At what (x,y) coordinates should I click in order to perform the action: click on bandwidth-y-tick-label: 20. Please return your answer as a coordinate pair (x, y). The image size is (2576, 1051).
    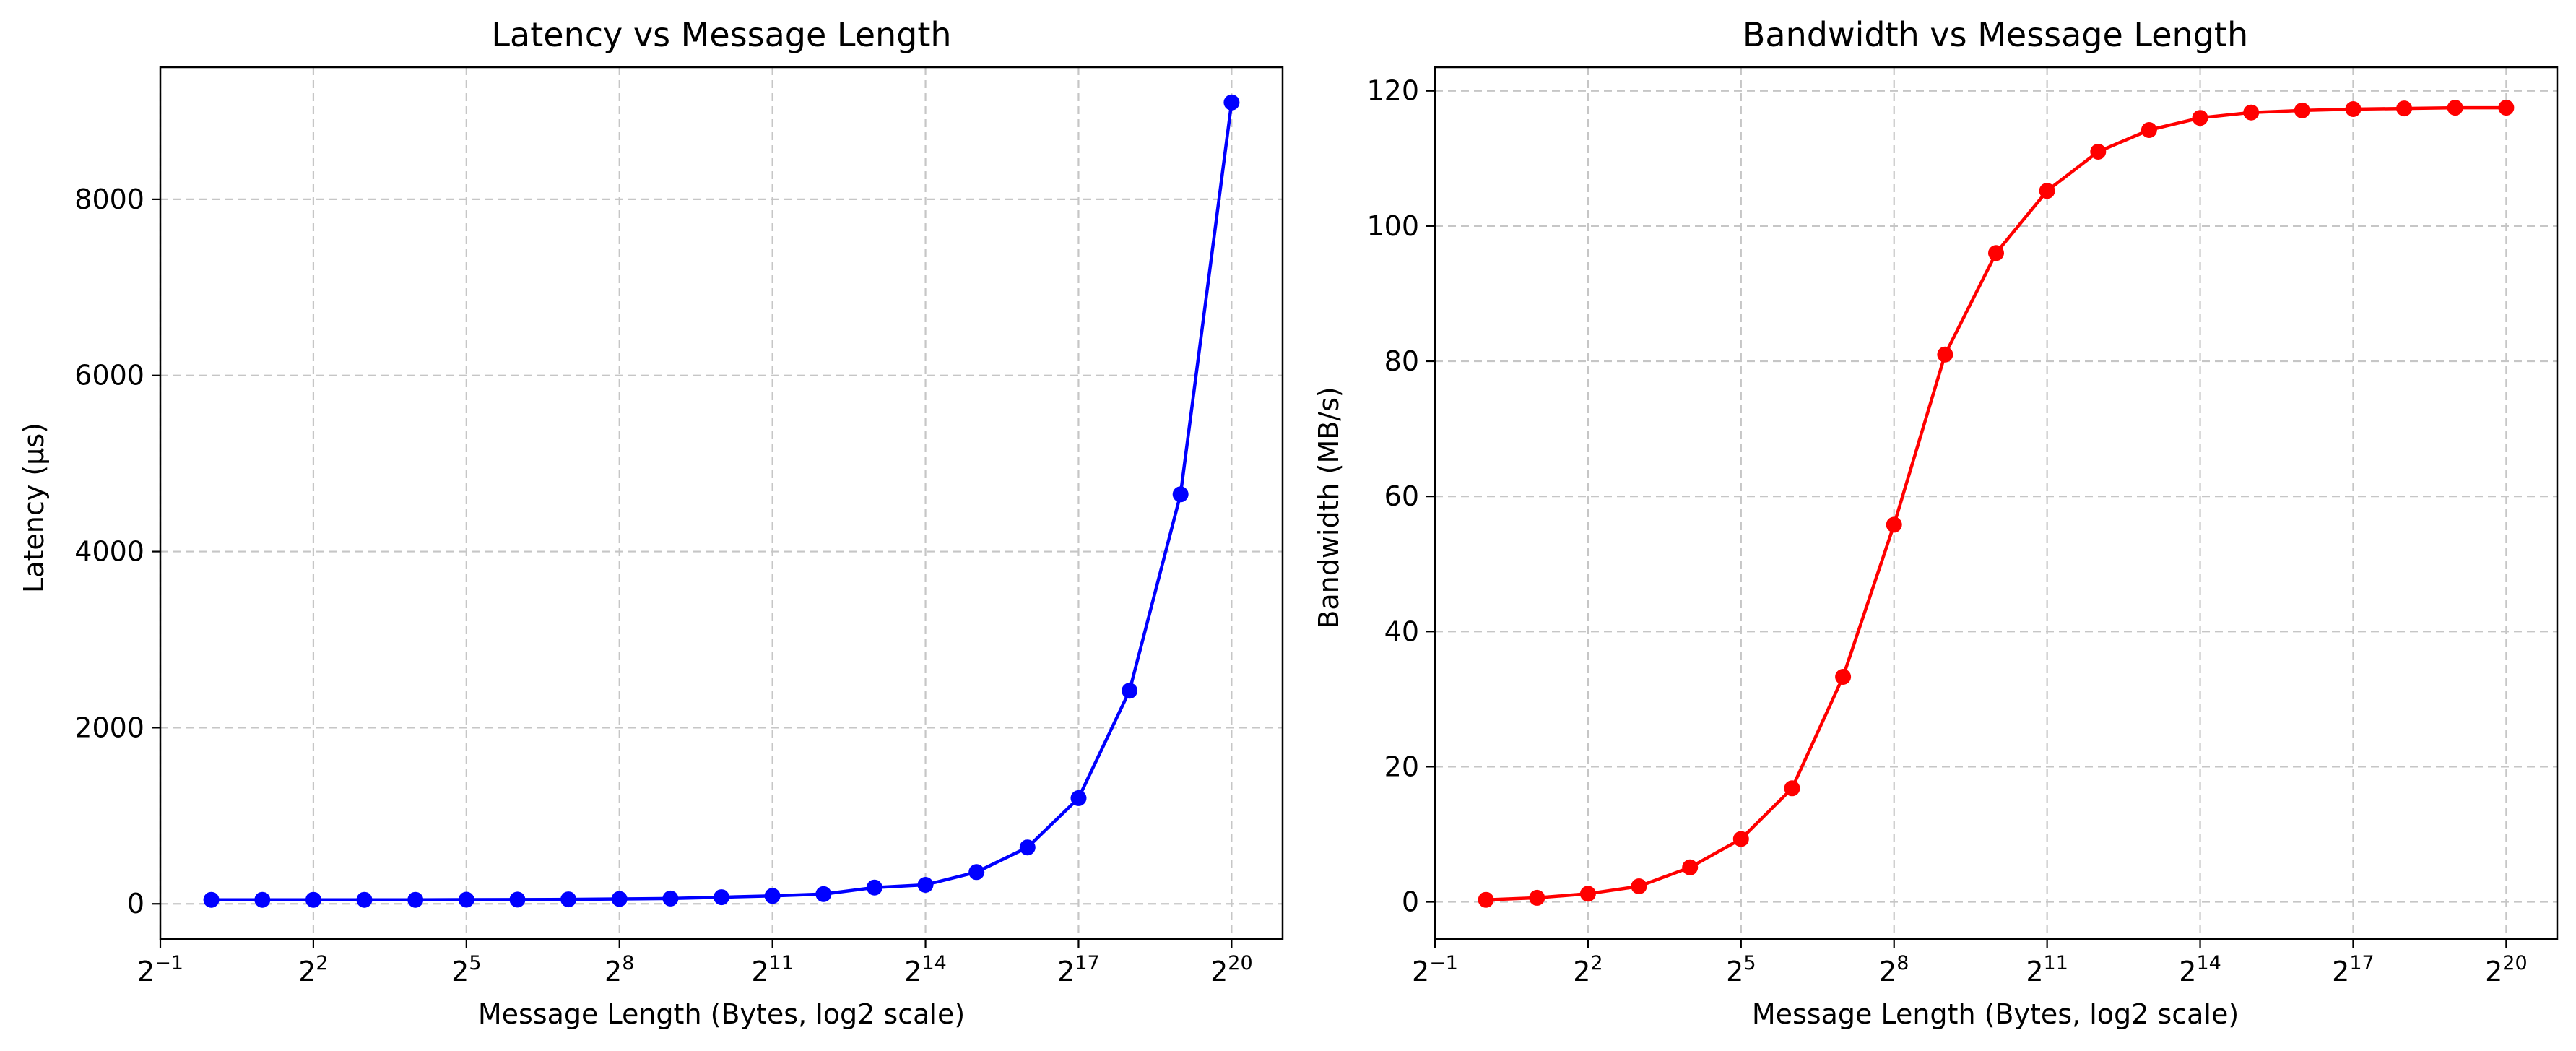
    Looking at the image, I should click on (1401, 767).